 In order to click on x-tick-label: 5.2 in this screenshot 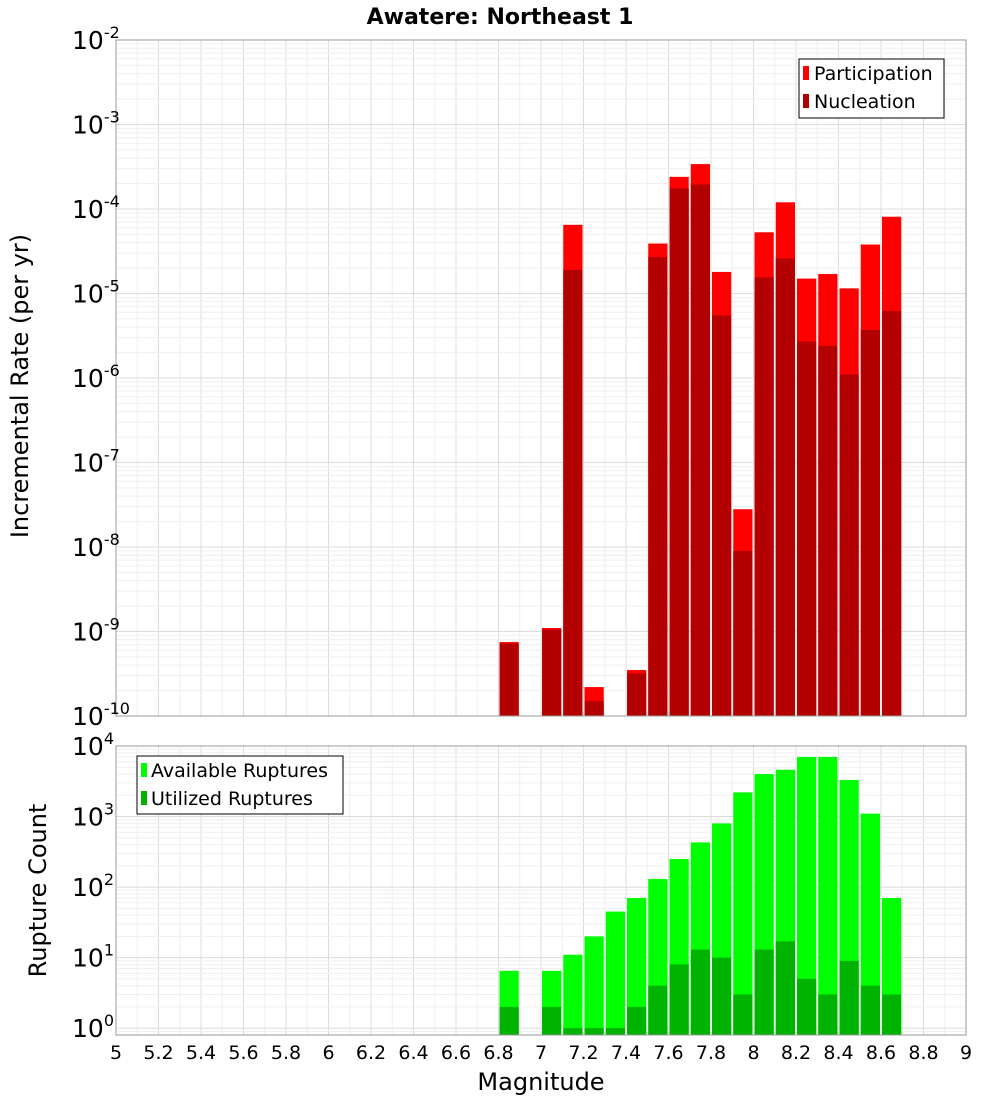, I will do `click(158, 1053)`.